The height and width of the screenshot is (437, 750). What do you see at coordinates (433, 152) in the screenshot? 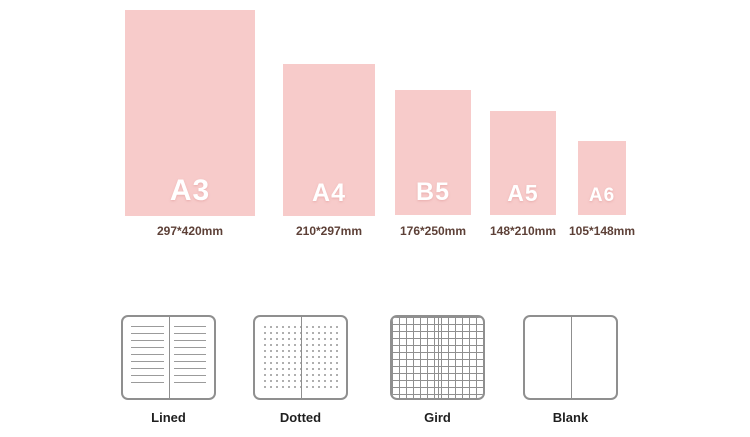
I see `paper-size-b5: B5` at bounding box center [433, 152].